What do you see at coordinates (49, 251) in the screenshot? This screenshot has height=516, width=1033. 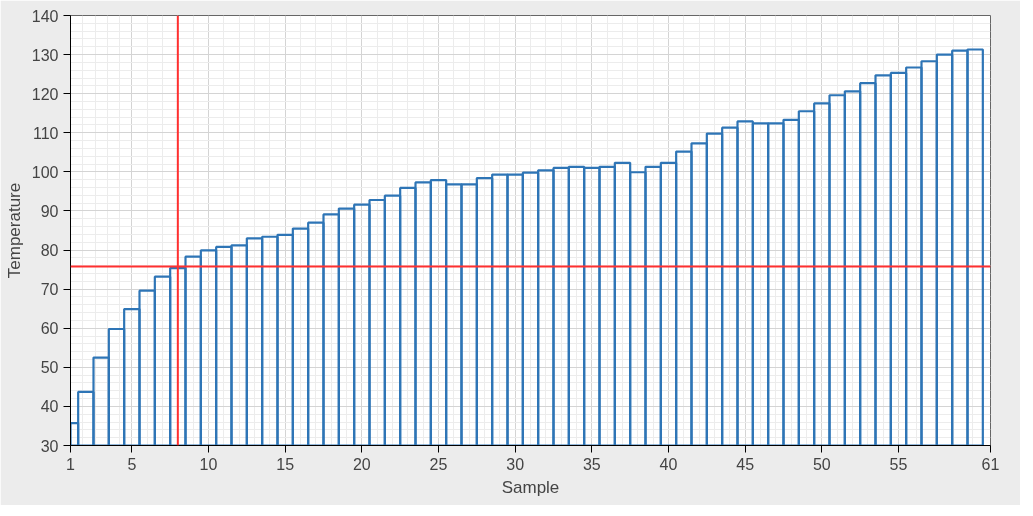 I see `y-tick-label: 80` at bounding box center [49, 251].